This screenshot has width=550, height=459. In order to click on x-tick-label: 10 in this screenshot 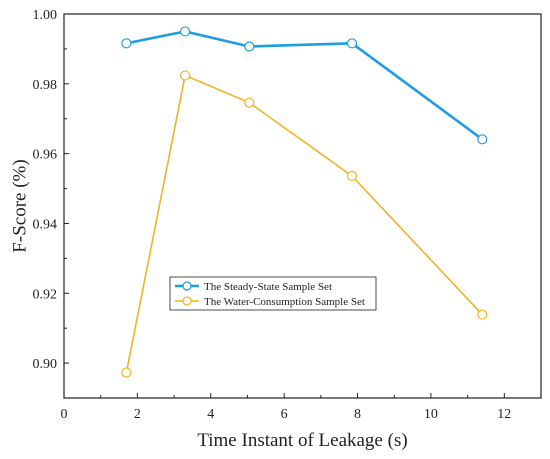, I will do `click(431, 414)`.